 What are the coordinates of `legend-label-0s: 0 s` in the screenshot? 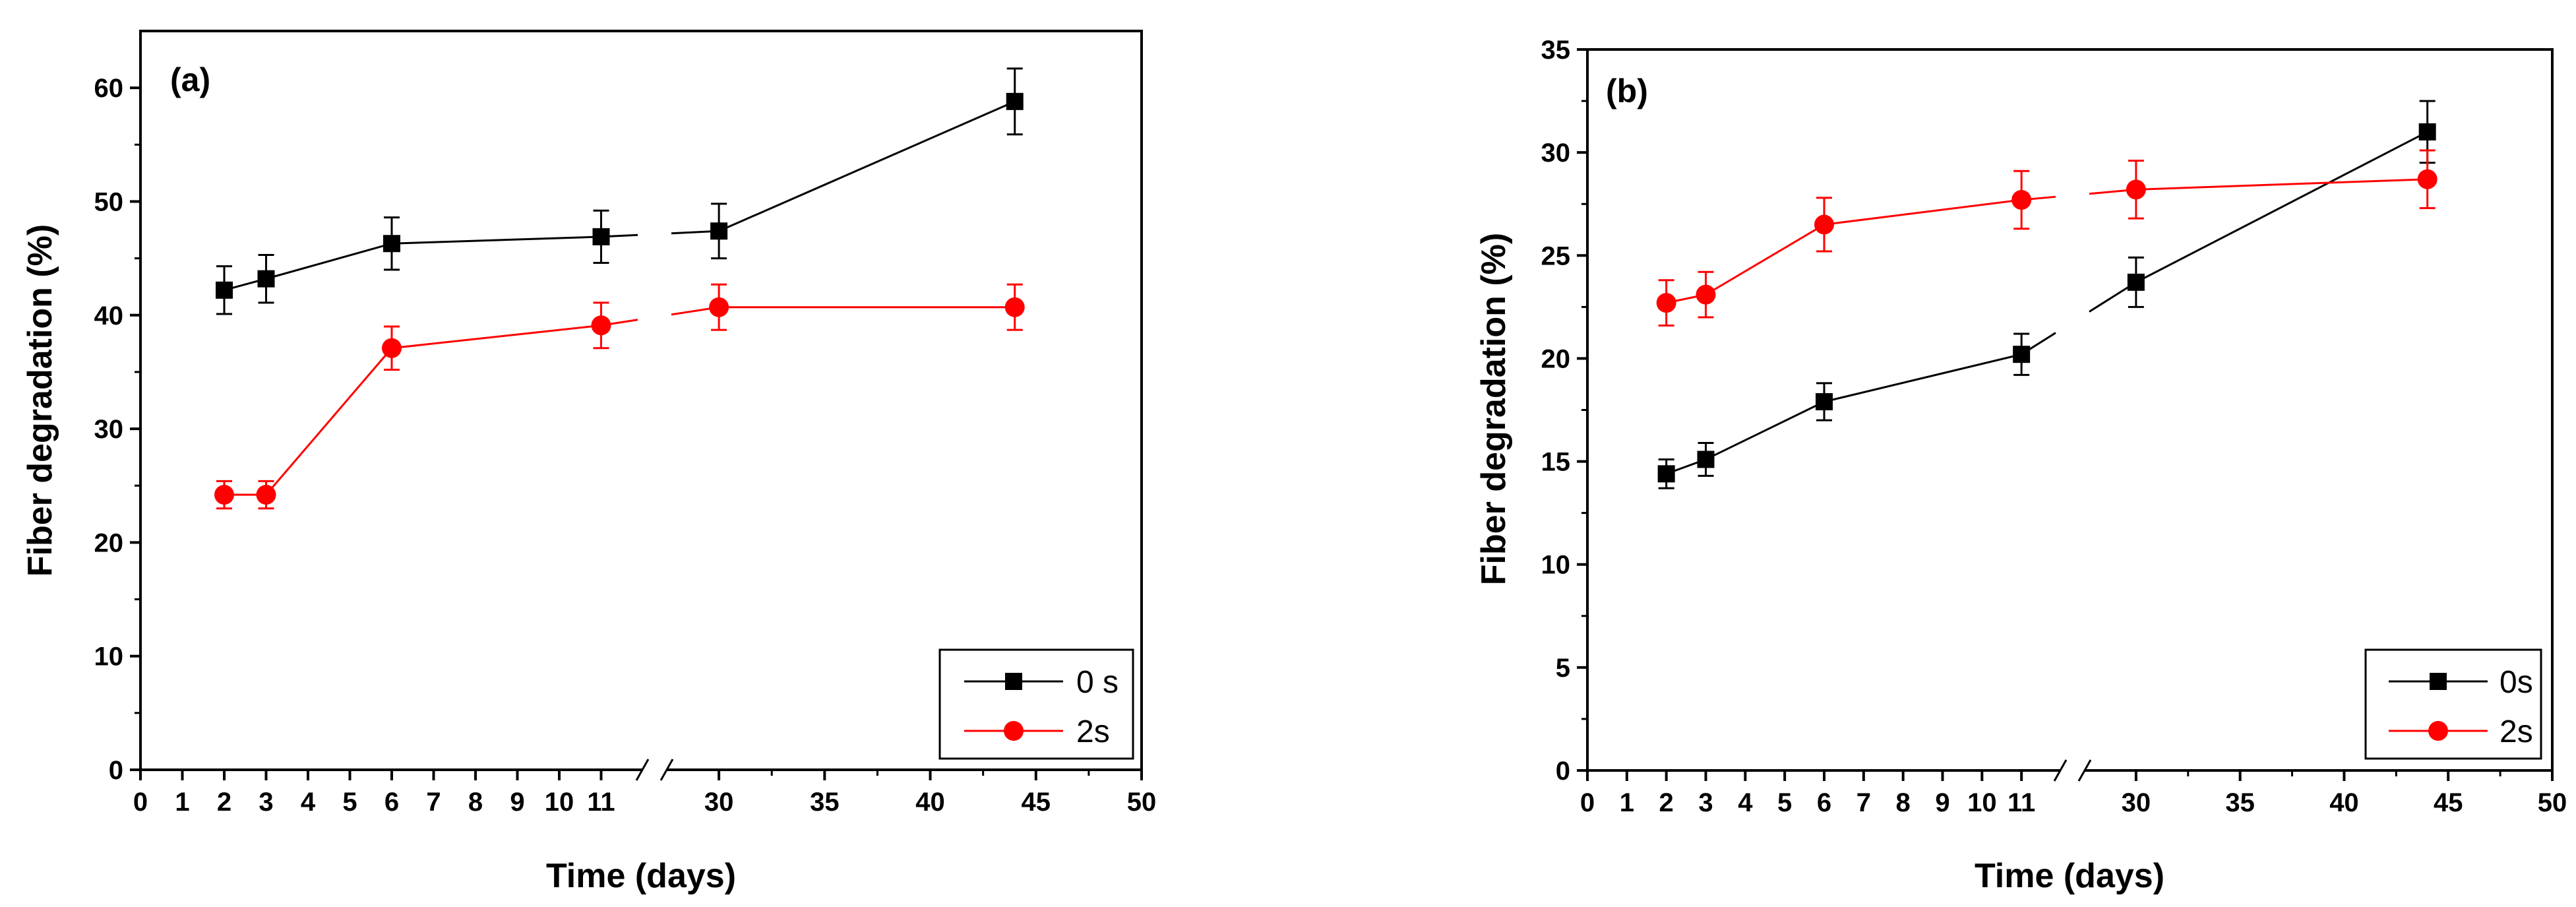 It's located at (1097, 682).